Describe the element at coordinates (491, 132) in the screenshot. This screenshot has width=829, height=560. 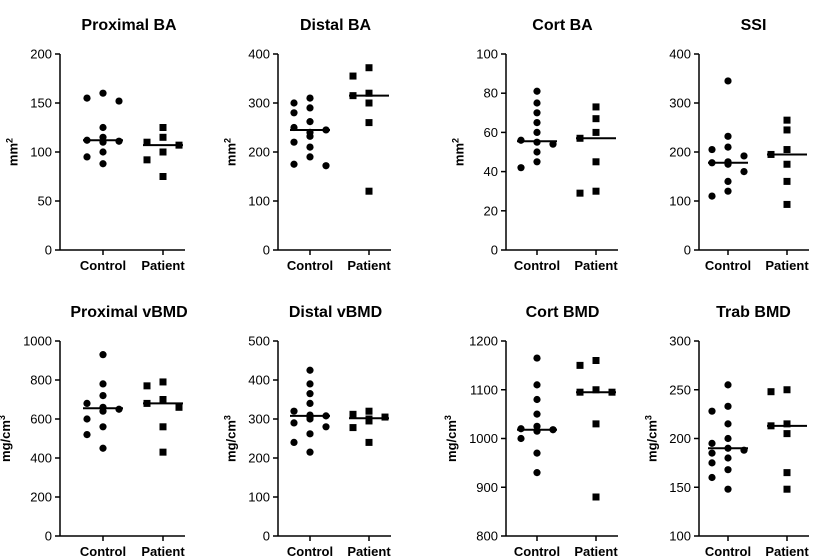
I see `y-tick-label: 60` at that location.